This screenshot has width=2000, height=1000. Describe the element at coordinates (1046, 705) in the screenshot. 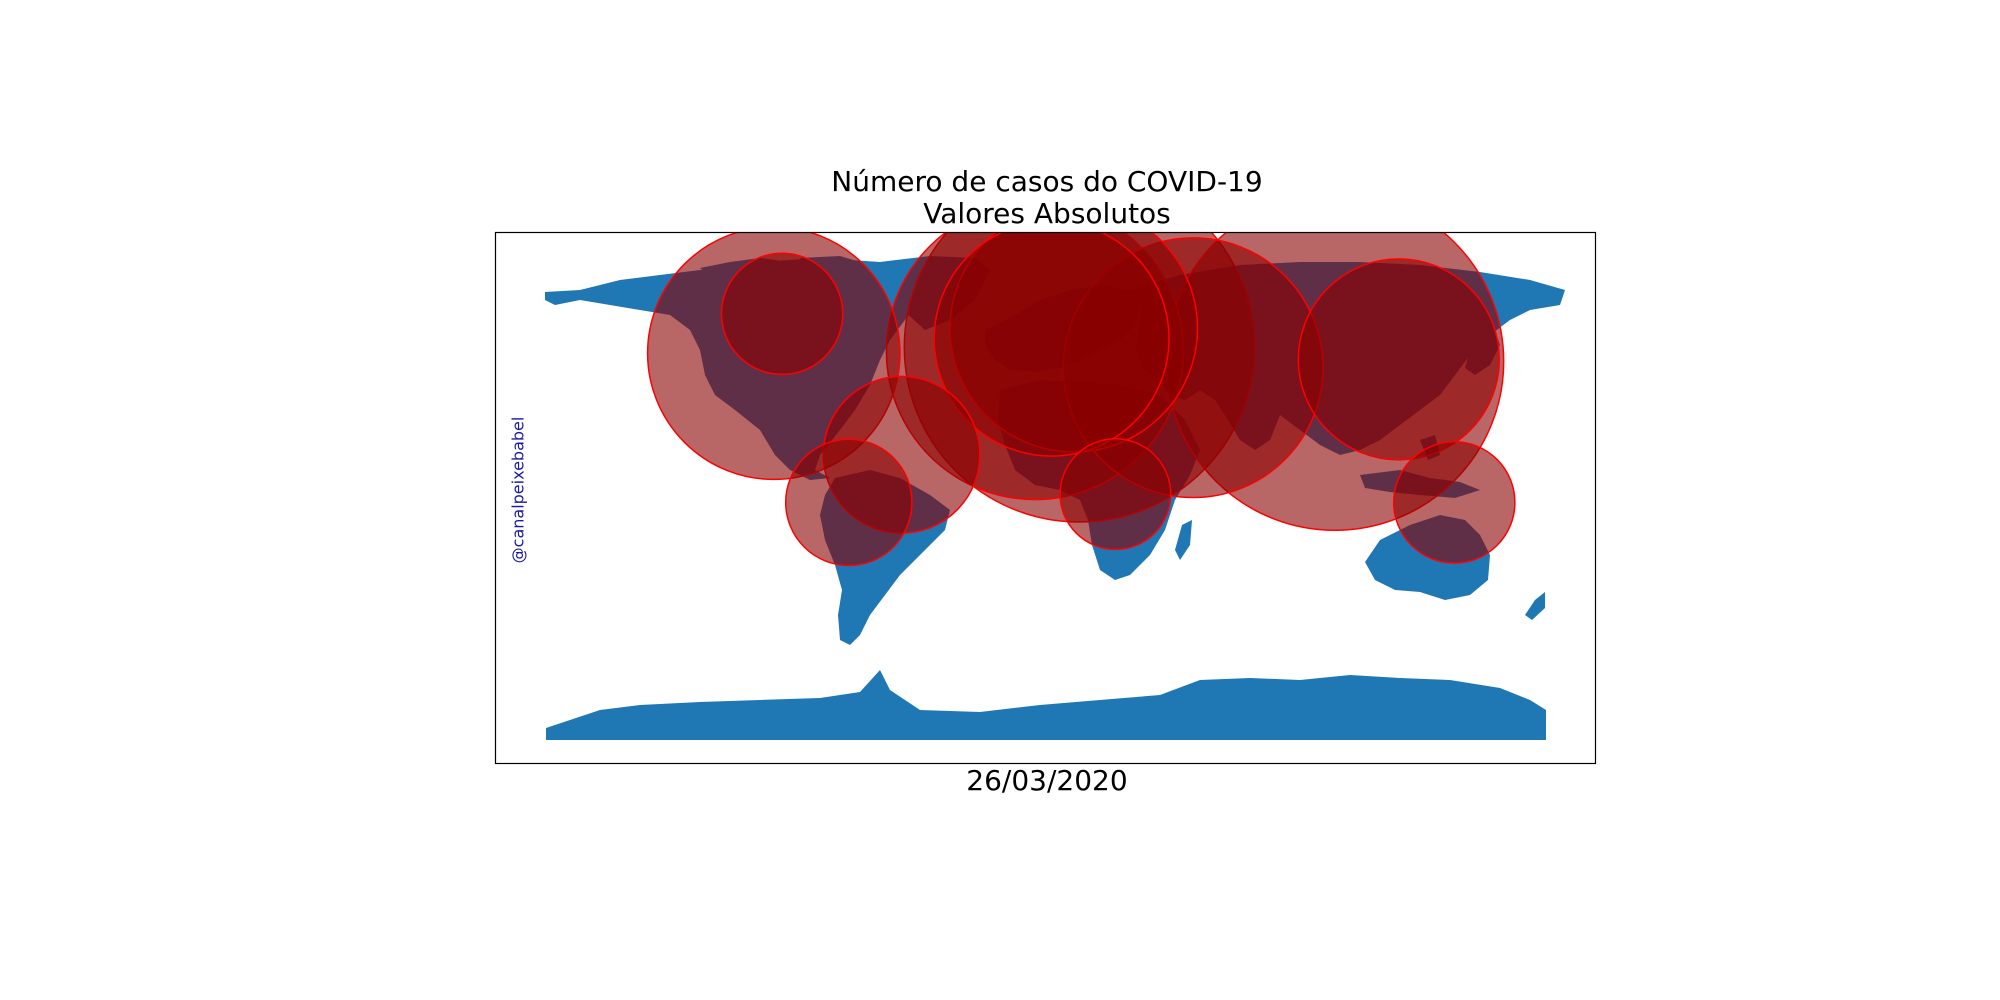

I see `antarctica-landmass` at that location.